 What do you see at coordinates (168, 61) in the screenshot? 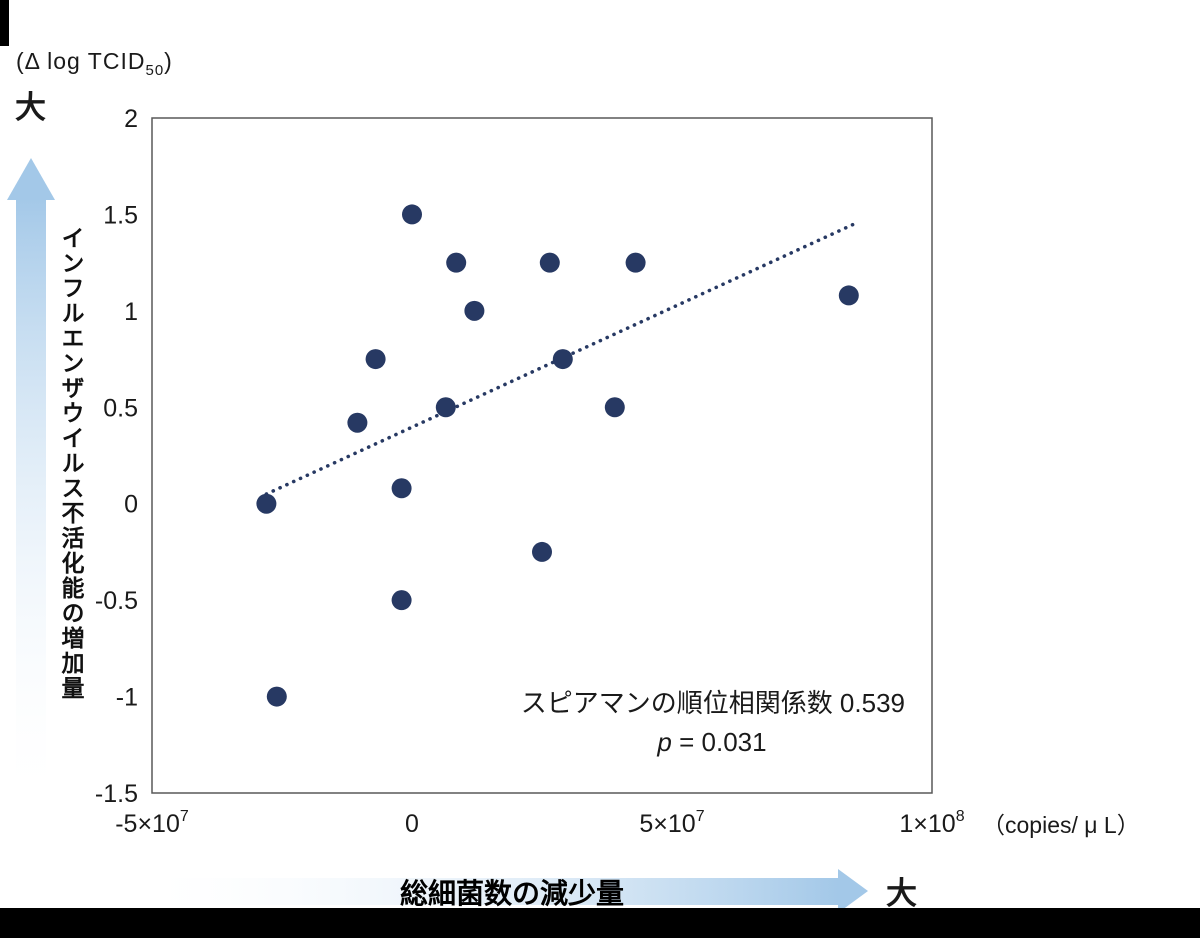
I see `y-unit-suffix: )` at bounding box center [168, 61].